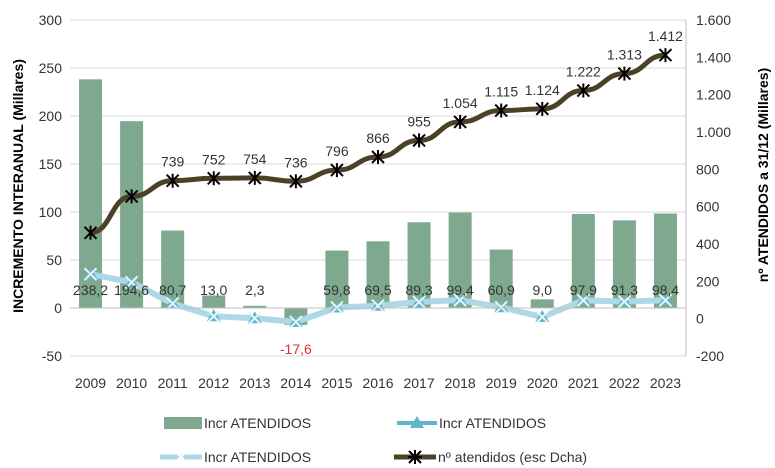 The width and height of the screenshot is (775, 468). What do you see at coordinates (336, 290) in the screenshot?
I see `bar-value-label: 59,8` at bounding box center [336, 290].